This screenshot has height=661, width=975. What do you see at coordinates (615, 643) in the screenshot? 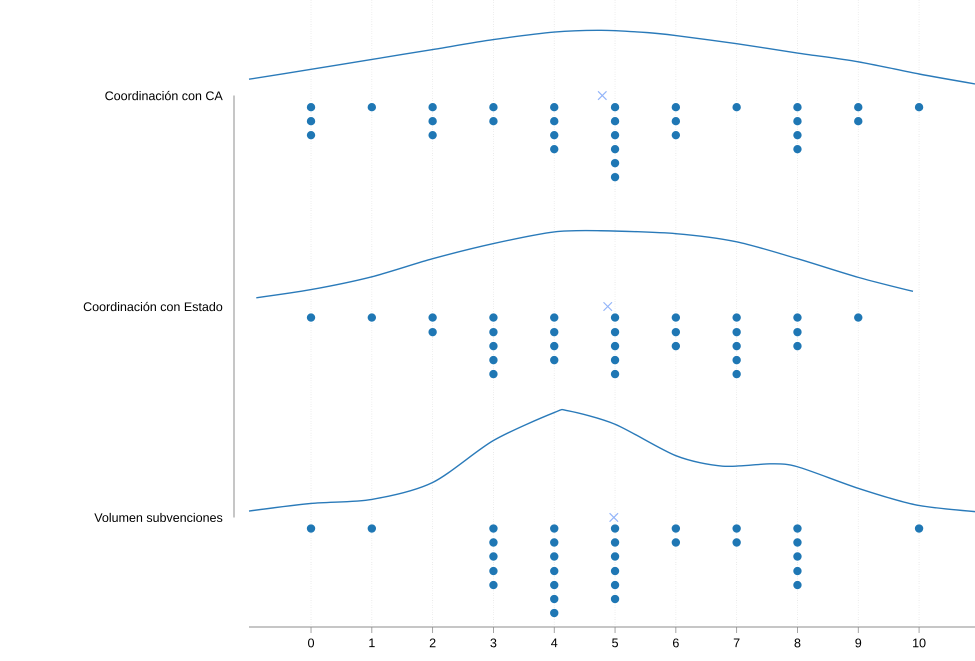
I see `x-tick-label: 5` at bounding box center [615, 643].